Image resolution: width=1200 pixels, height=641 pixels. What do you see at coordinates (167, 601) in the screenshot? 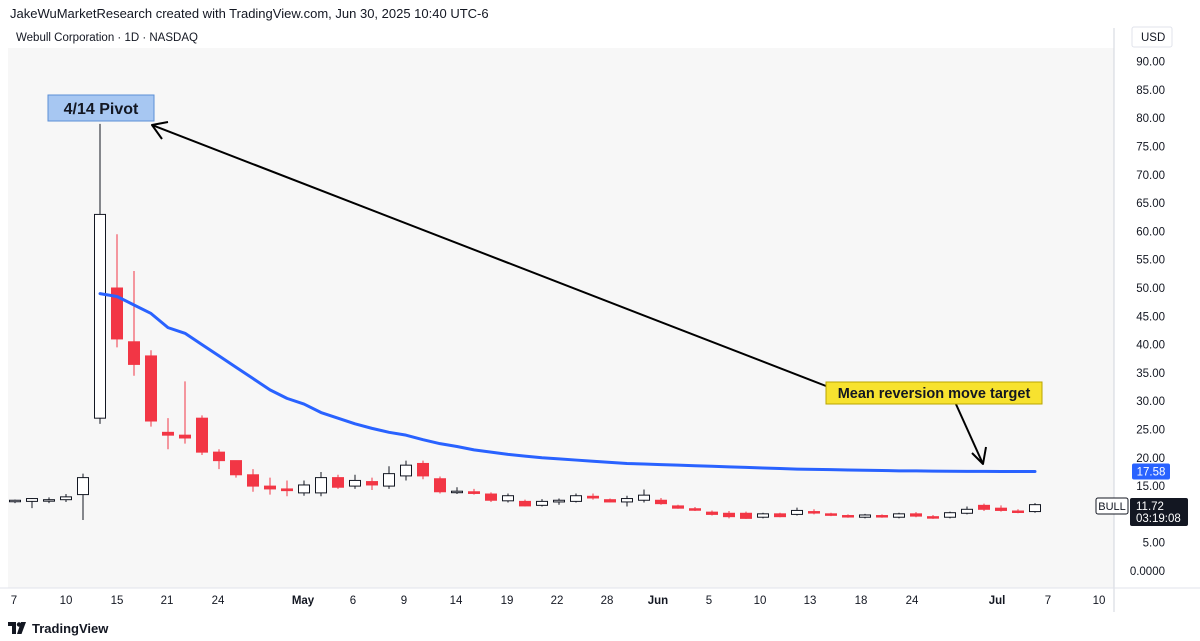
I see `x-tick-label: 21` at bounding box center [167, 601].